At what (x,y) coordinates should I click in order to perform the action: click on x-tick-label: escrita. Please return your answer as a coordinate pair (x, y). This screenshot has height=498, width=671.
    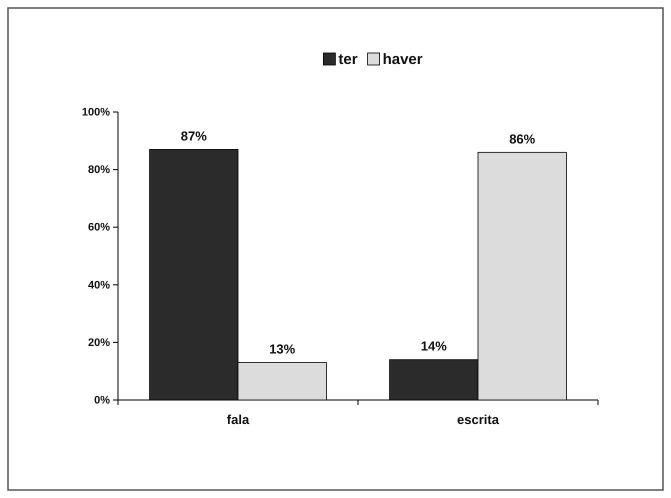
    Looking at the image, I should click on (478, 419).